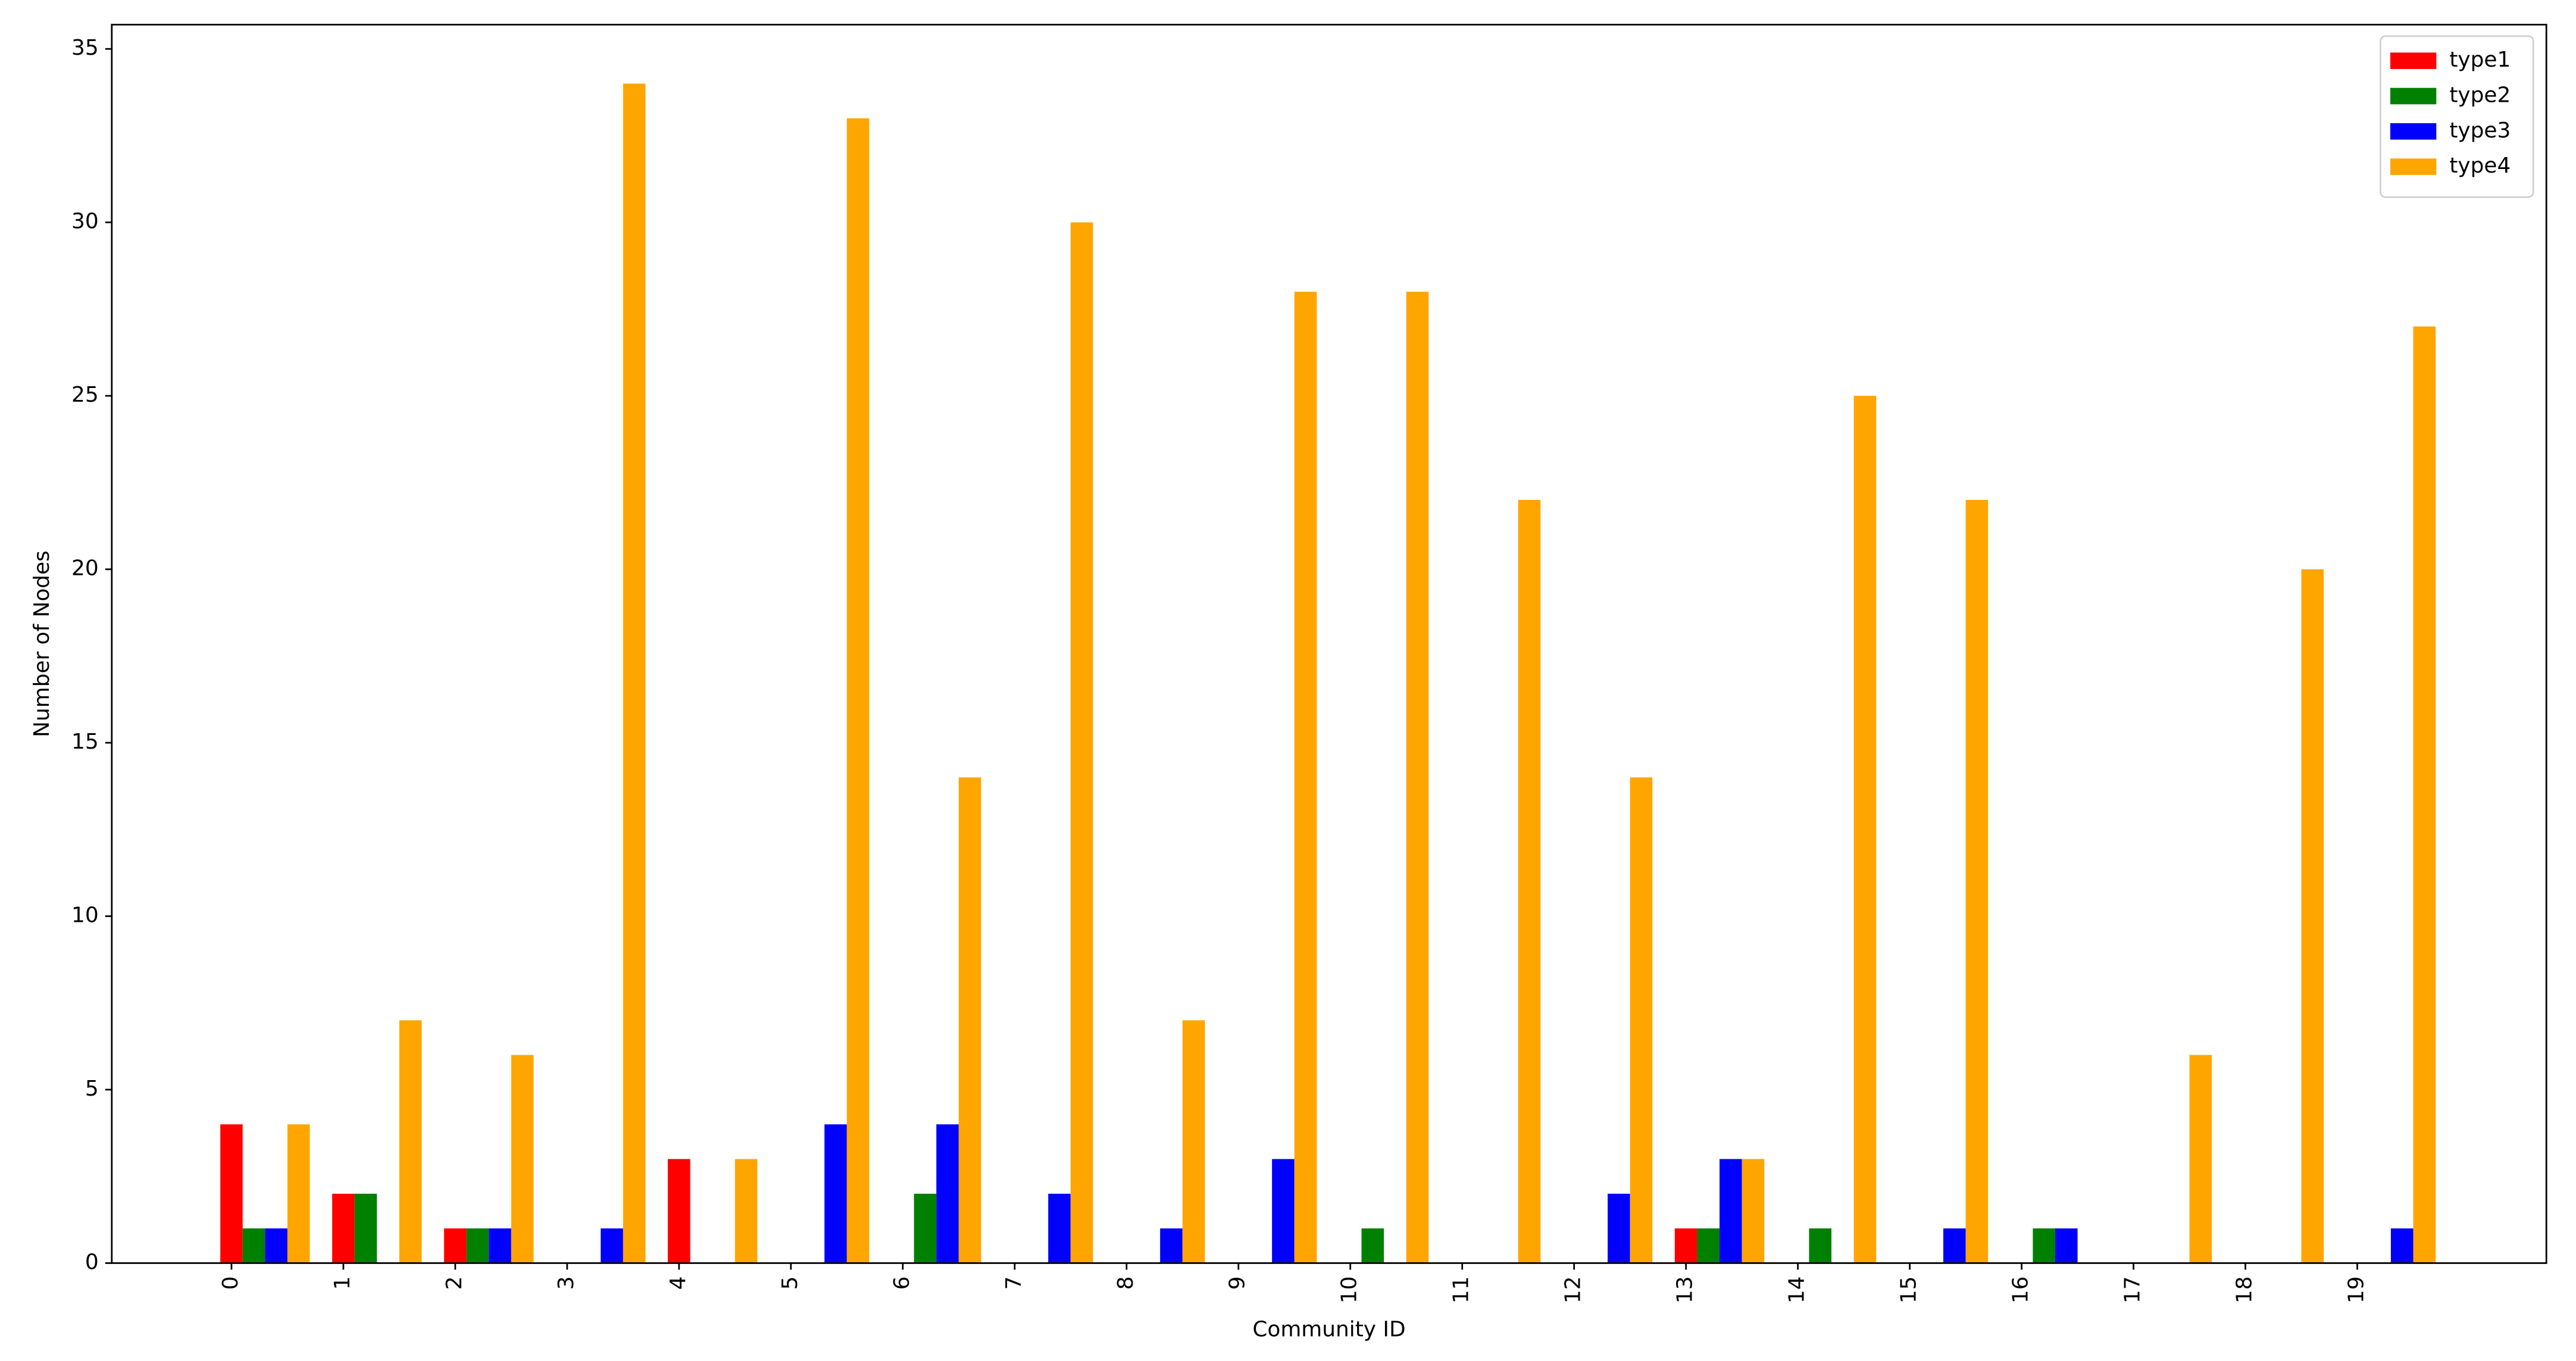 The width and height of the screenshot is (2576, 1361). I want to click on x-tick-label: 19, so click(2356, 1290).